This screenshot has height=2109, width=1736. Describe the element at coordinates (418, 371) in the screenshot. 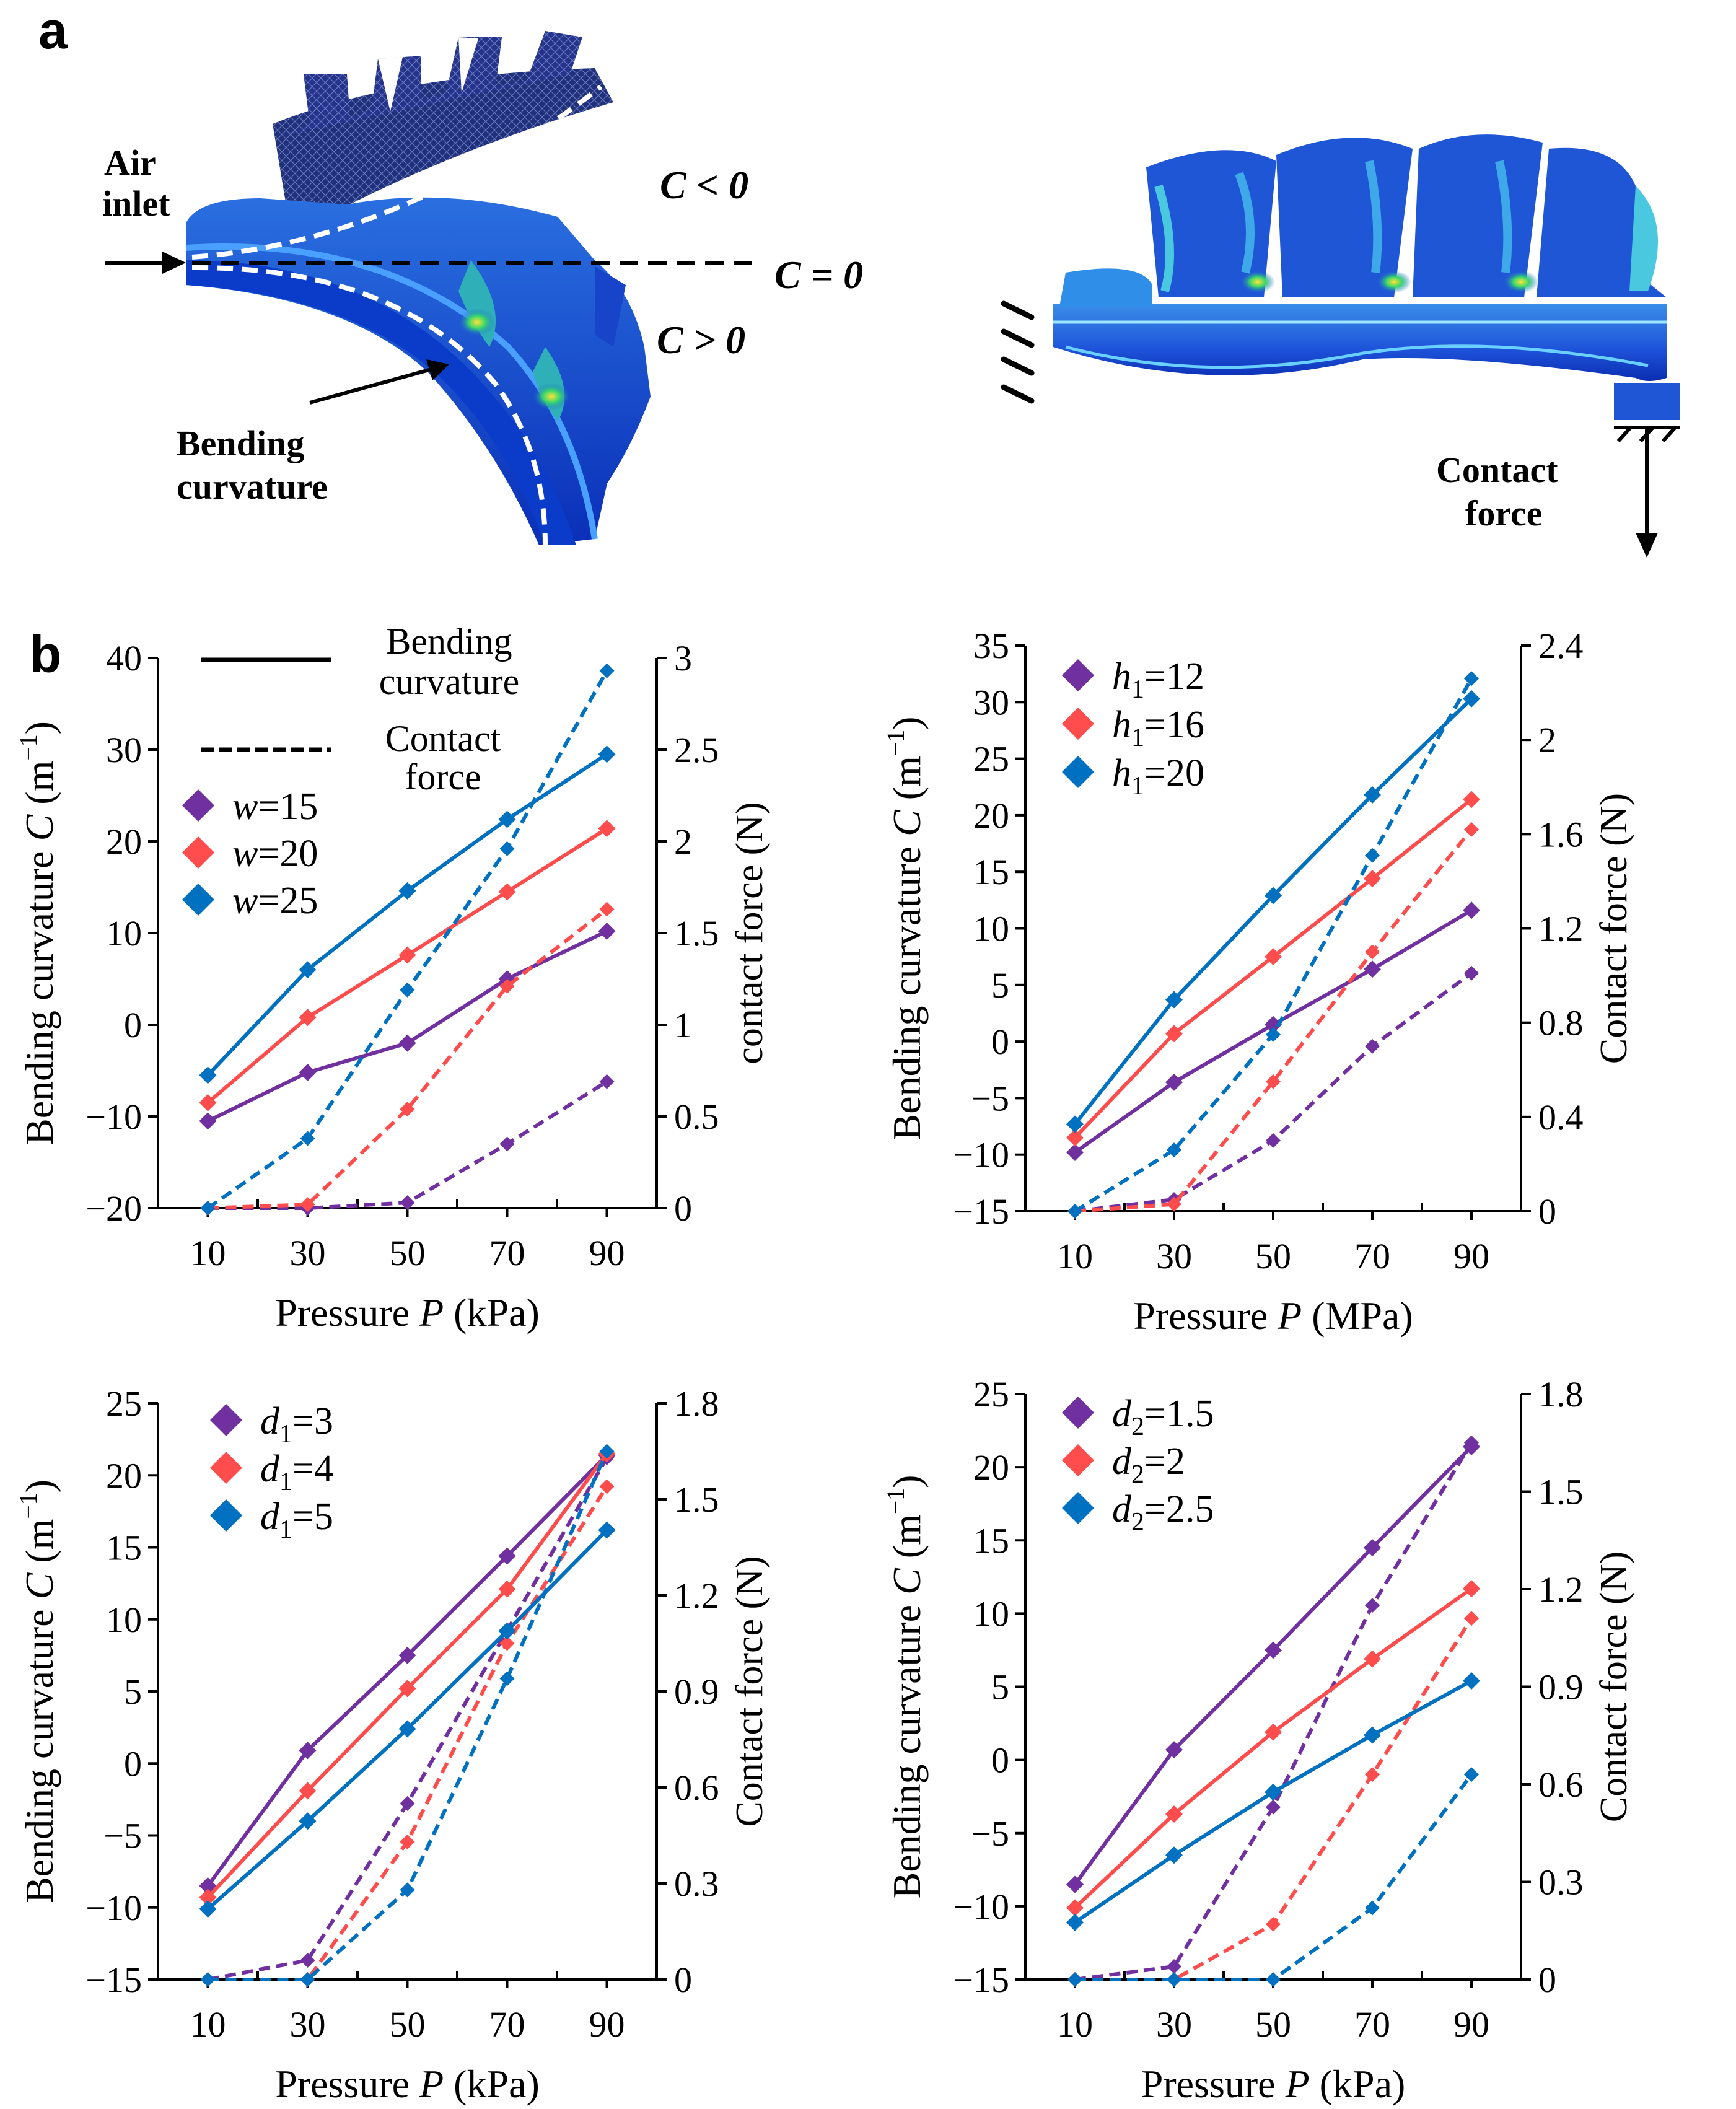

I see `positive-curvature-actuator` at that location.